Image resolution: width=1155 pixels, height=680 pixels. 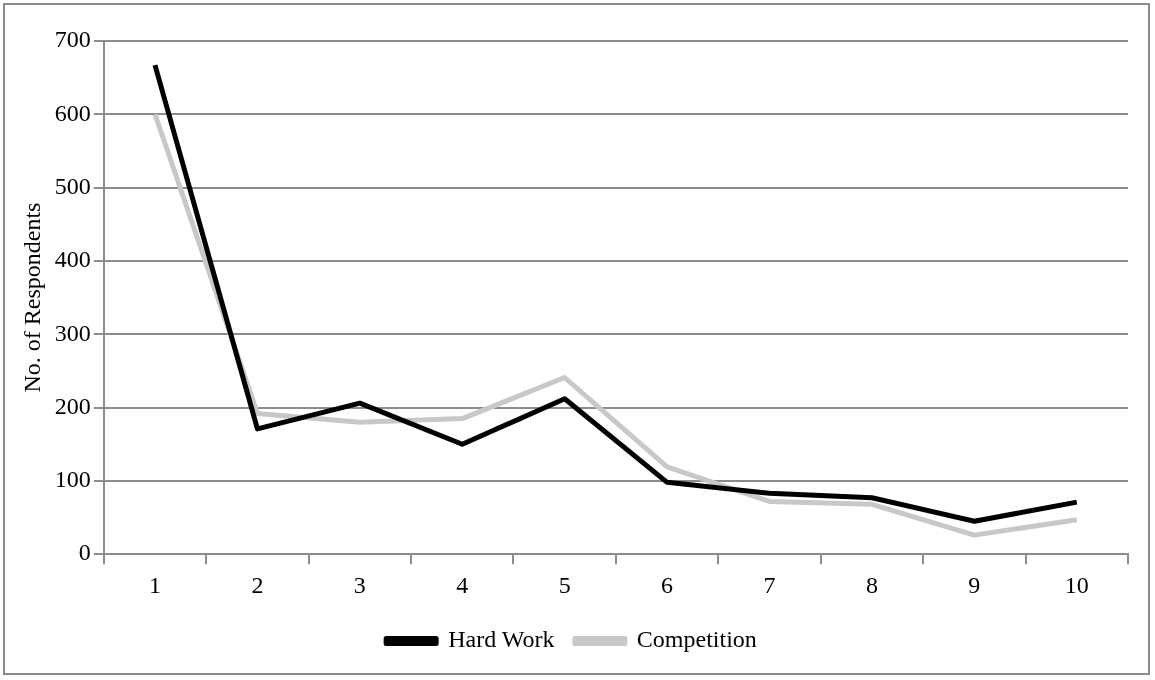 What do you see at coordinates (696, 639) in the screenshot?
I see `legend-label: Competition` at bounding box center [696, 639].